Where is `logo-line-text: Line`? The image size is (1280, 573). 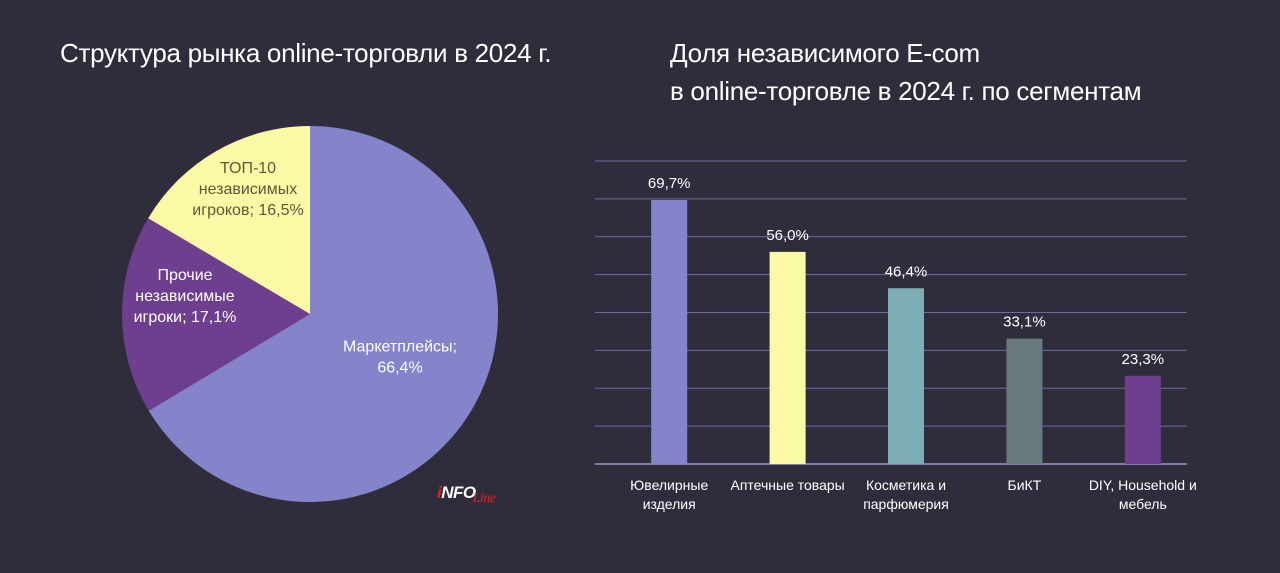
logo-line-text: Line is located at coordinates (484, 498).